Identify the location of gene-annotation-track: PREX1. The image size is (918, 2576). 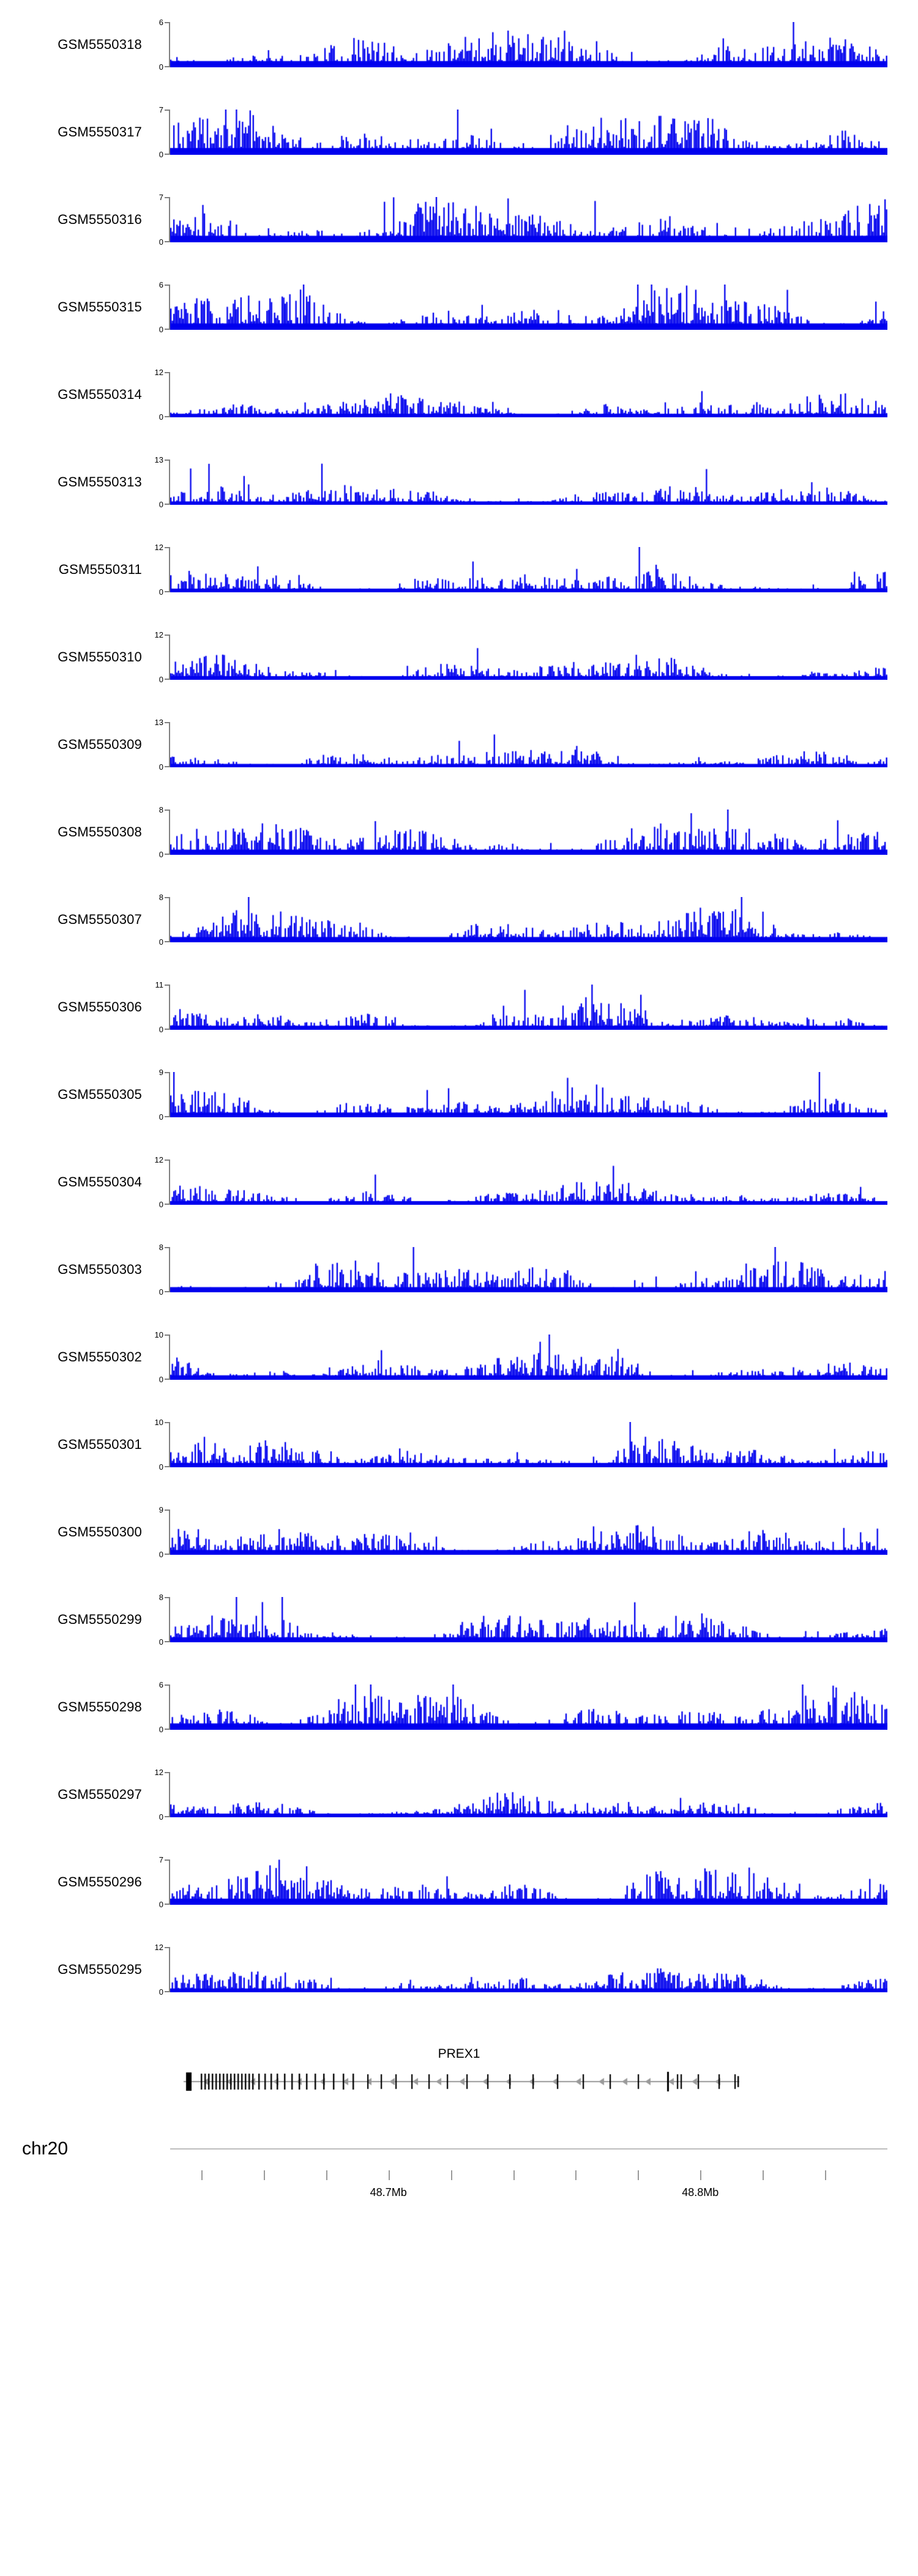
(459, 2081).